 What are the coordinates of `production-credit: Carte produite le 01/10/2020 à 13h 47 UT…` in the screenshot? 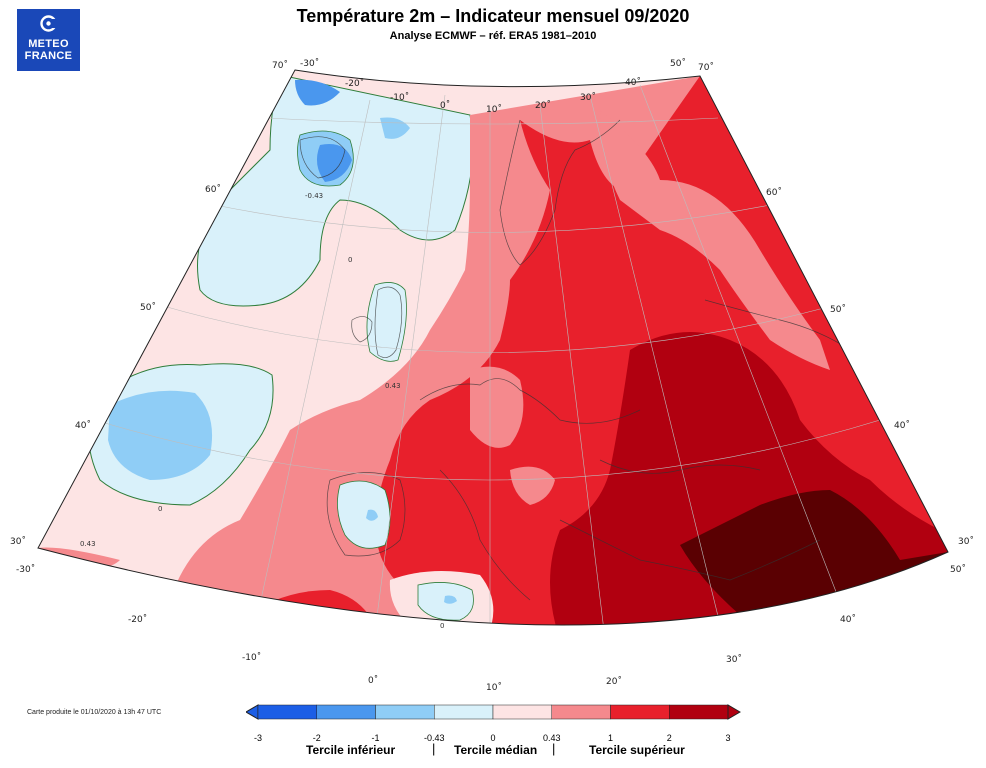 It's located at (94, 712).